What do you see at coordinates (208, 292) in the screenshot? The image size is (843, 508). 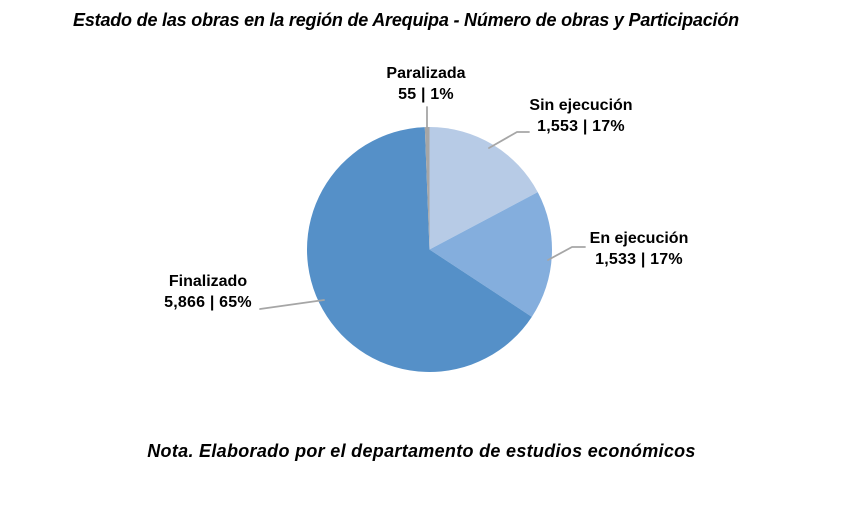 I see `slice-label-finalizado: Finalizado 5,866 | 65%` at bounding box center [208, 292].